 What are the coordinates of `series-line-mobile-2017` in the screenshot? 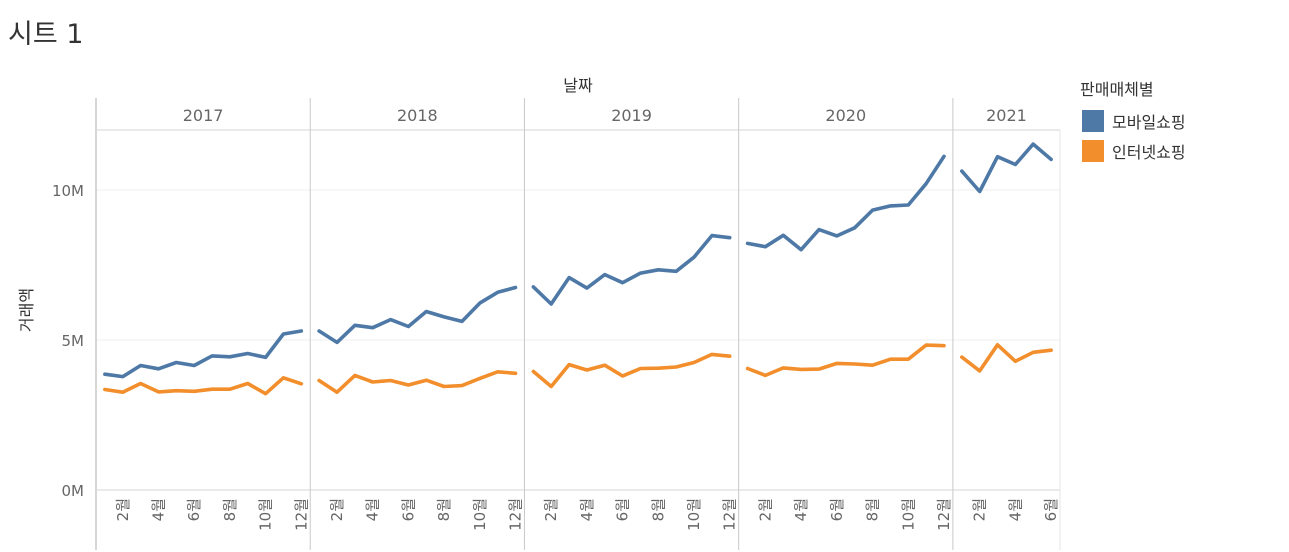 It's located at (203, 354).